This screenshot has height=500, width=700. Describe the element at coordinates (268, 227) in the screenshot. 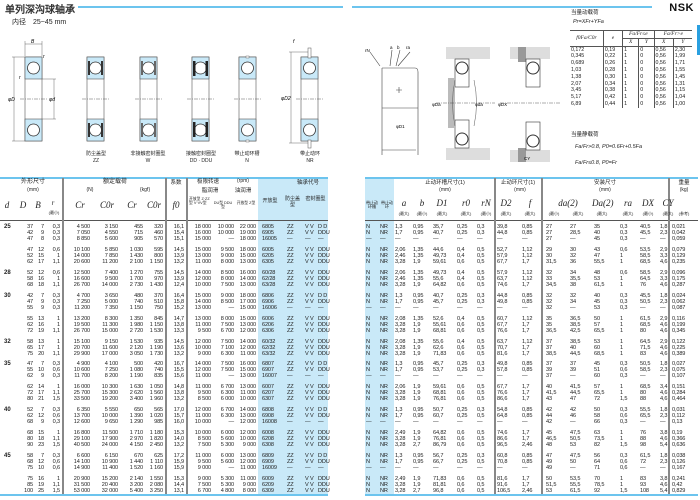

I see `cell: 6805` at that location.